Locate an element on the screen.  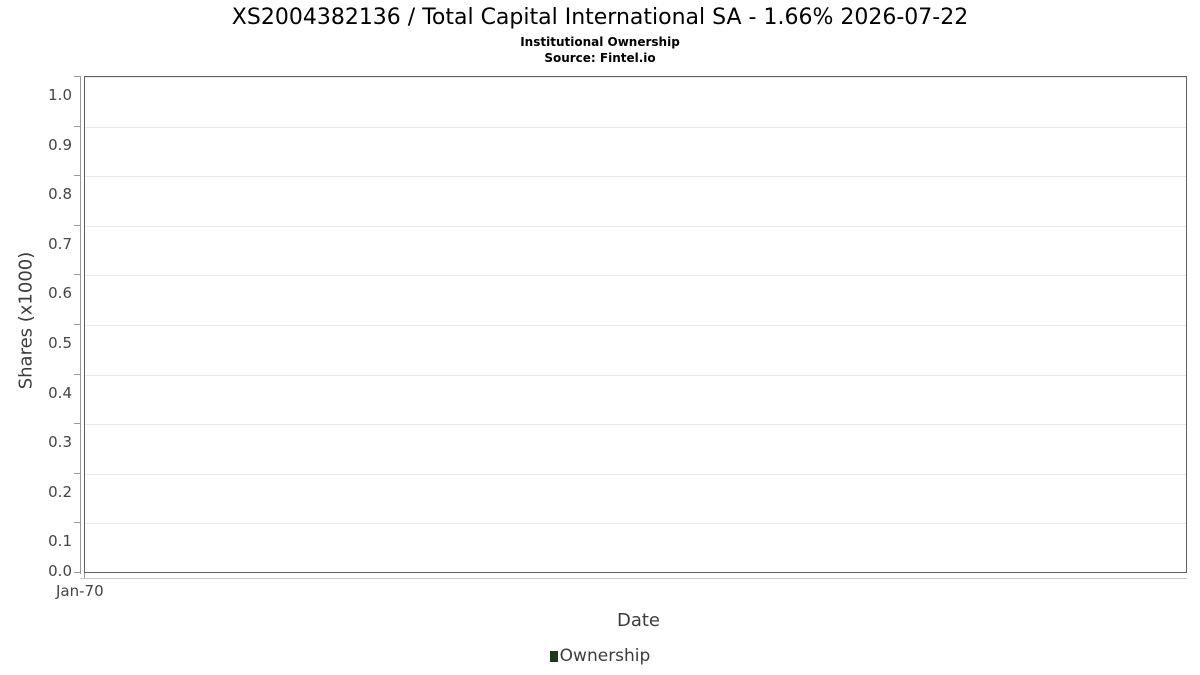
y-axis-title: Shares (x1000) is located at coordinates (26, 320).